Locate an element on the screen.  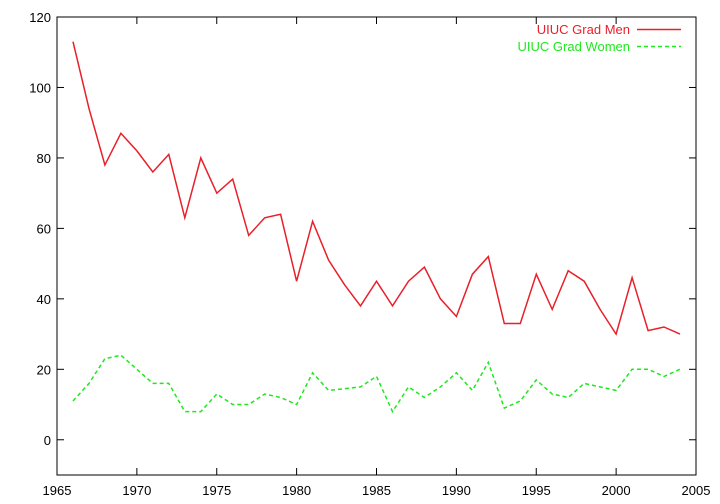
y-tick-label: 120 is located at coordinates (40, 17).